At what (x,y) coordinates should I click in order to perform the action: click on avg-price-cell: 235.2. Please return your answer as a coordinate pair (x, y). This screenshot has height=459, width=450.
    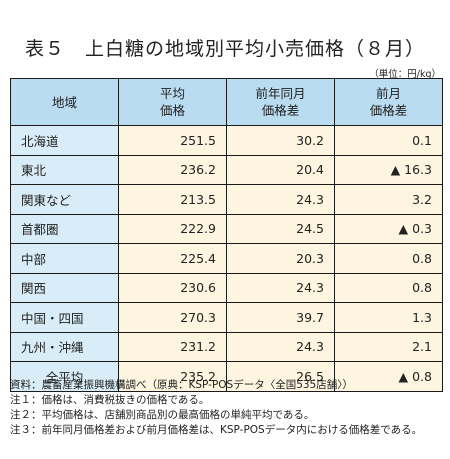
    Looking at the image, I should click on (172, 376).